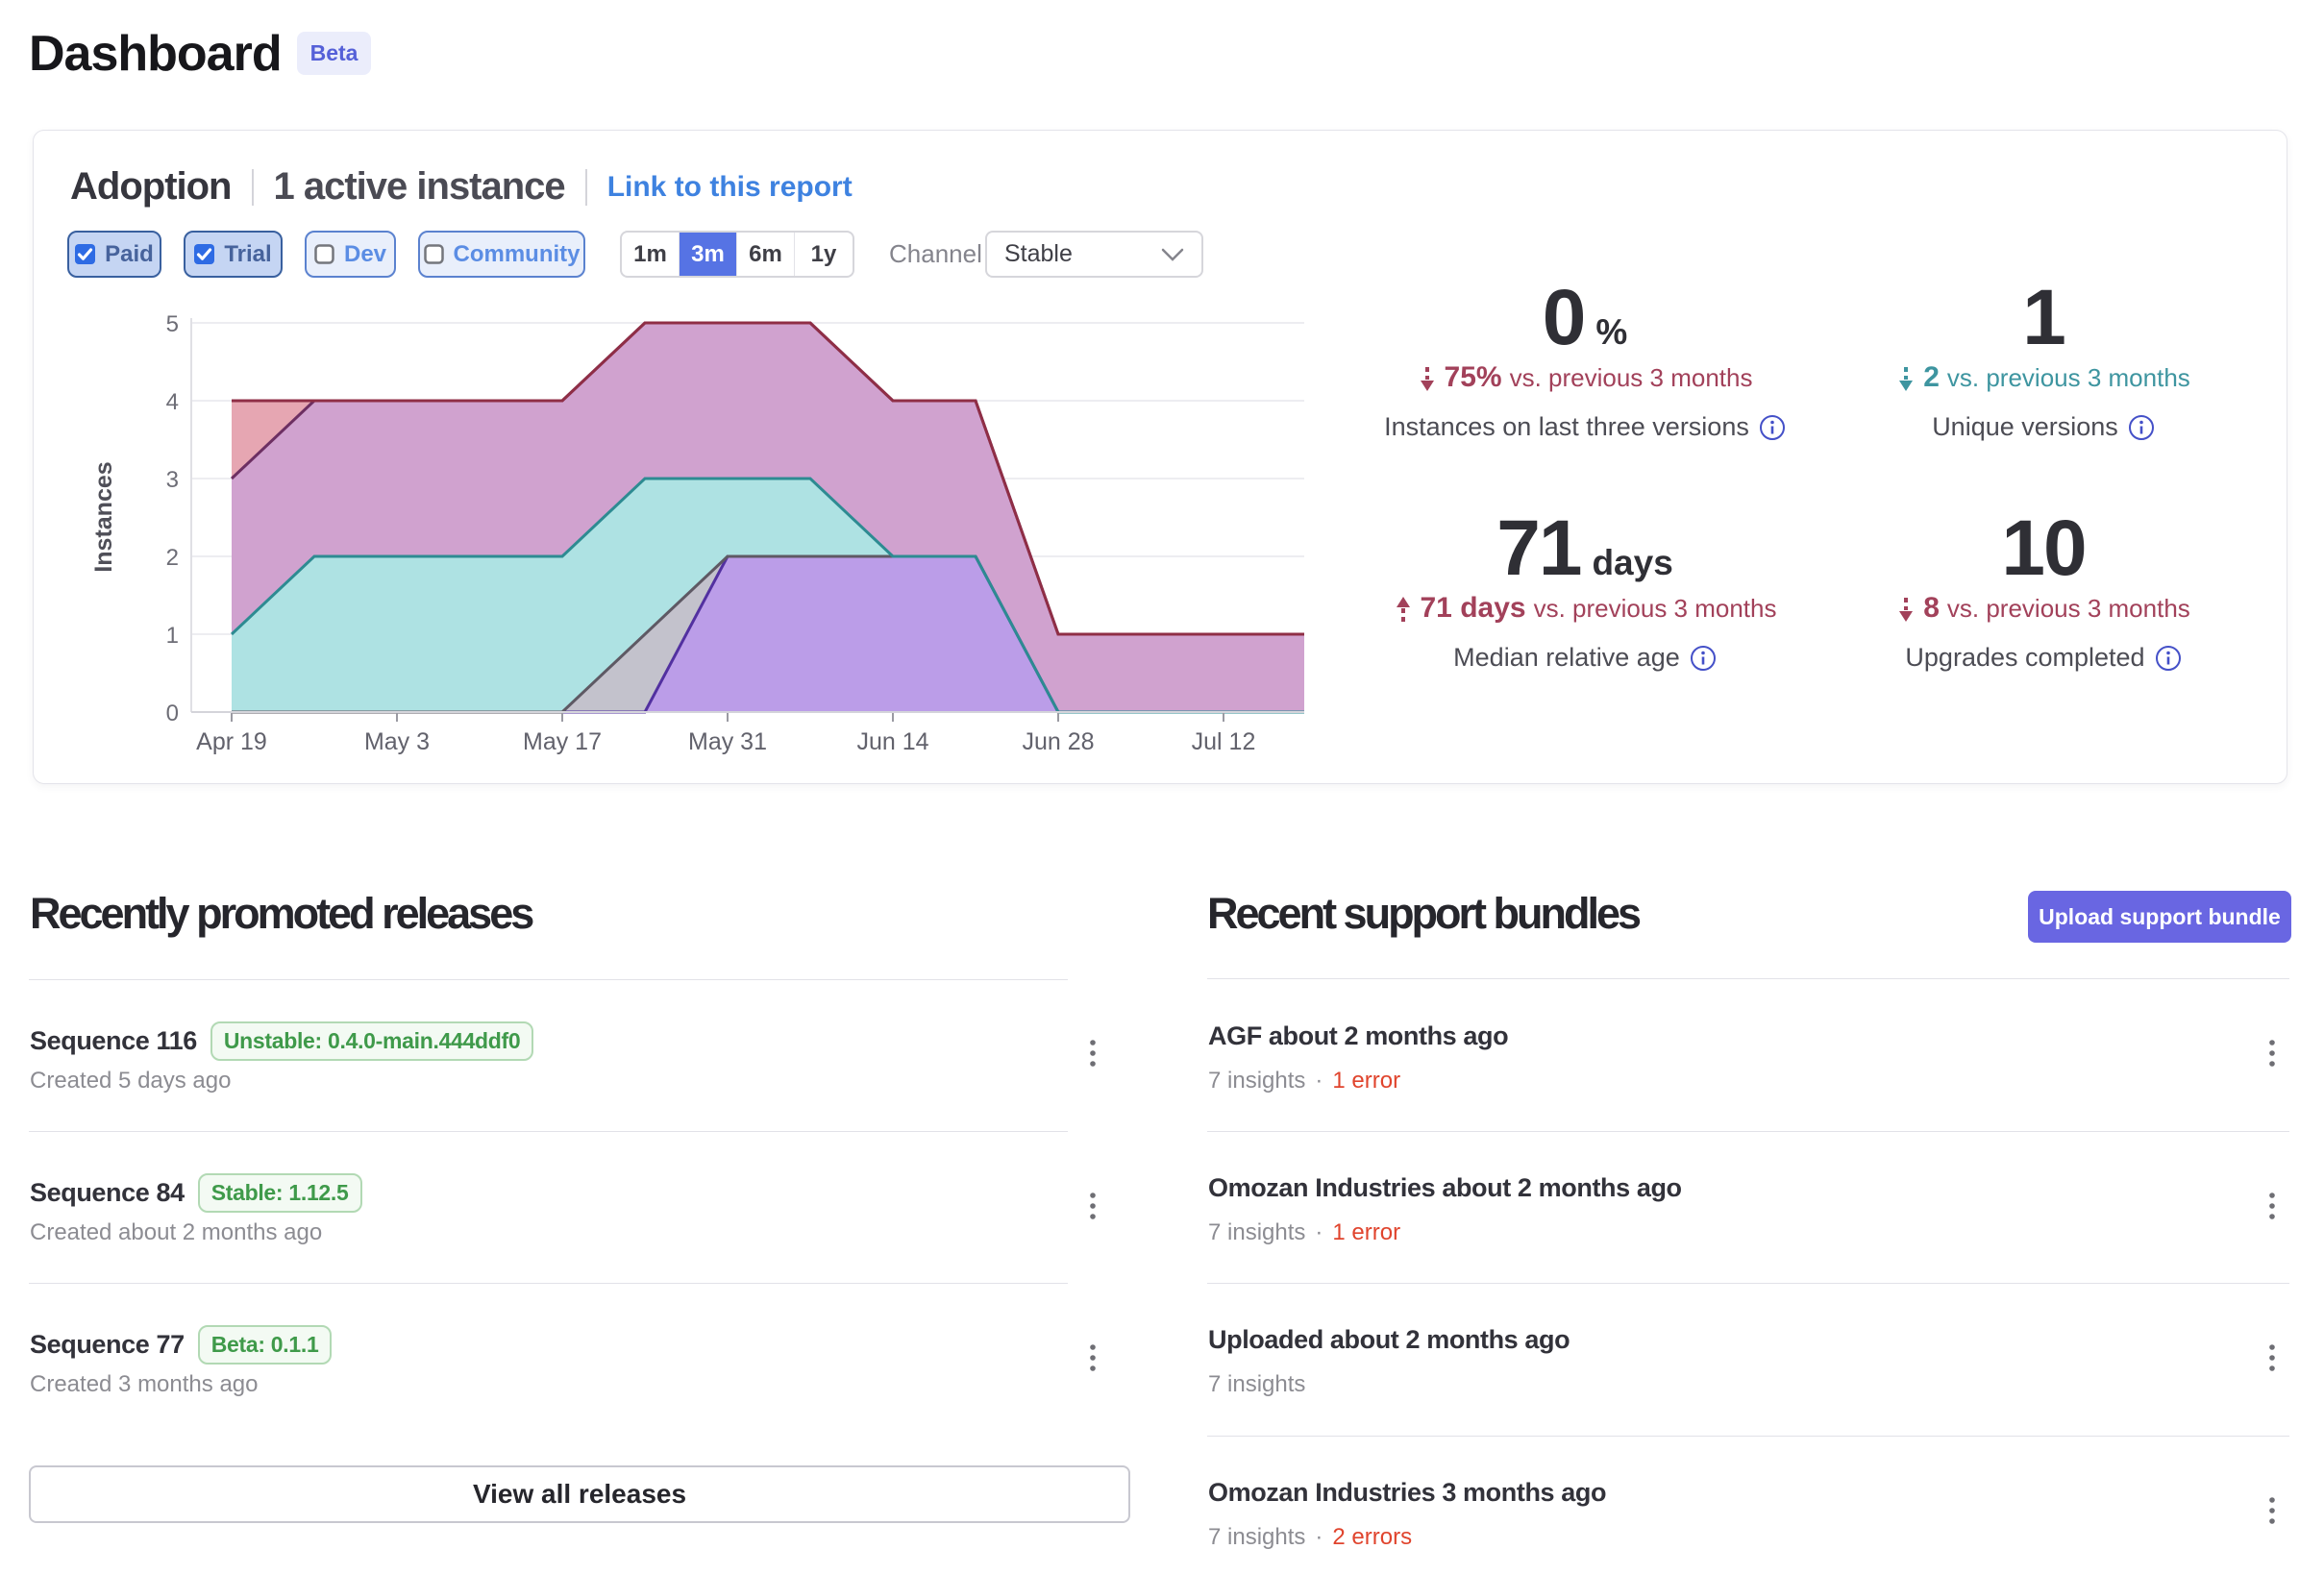 The image size is (2324, 1574). I want to click on svg-text: 3, so click(172, 480).